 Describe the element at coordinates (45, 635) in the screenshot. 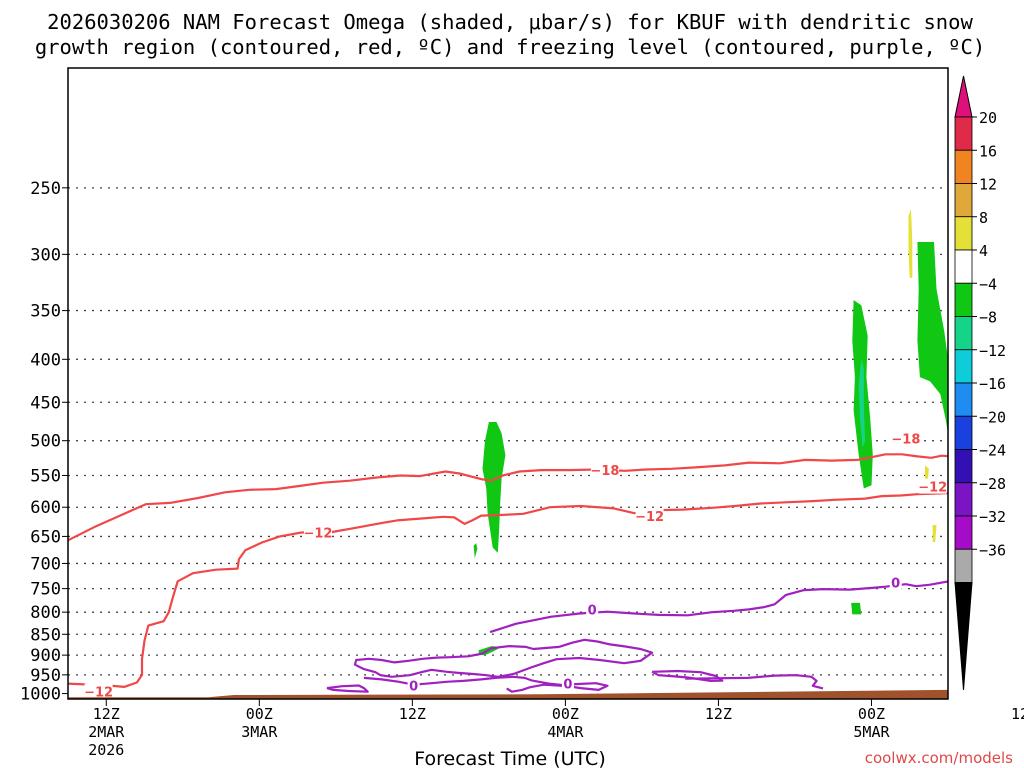

I see `y-tick-label: 850` at that location.